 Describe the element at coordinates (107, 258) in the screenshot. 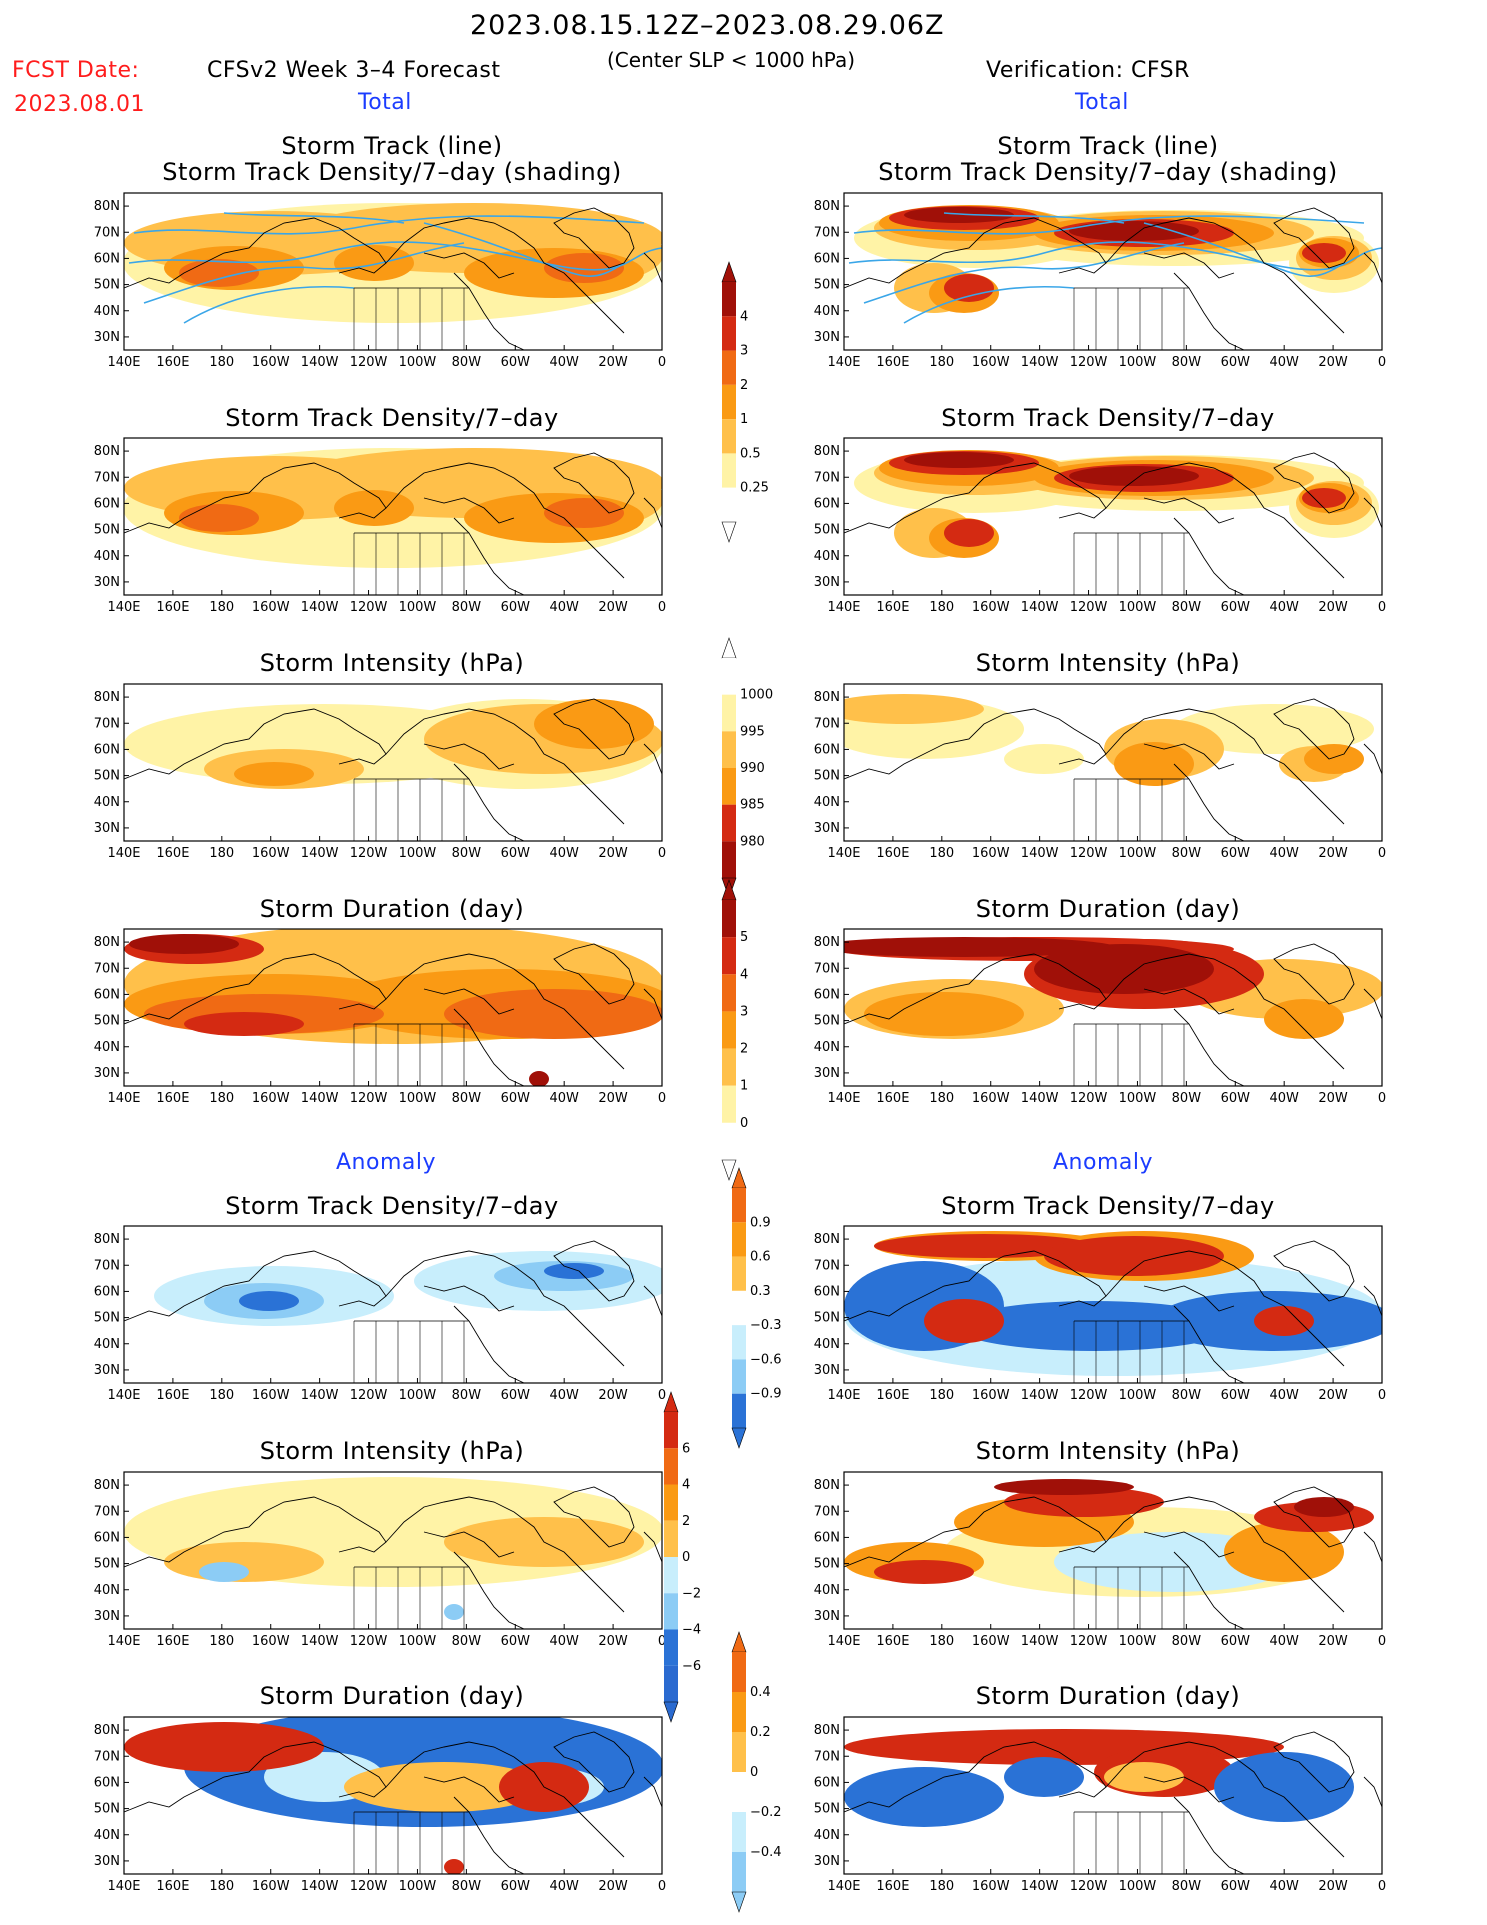

I see `y-tick-label: 60N` at that location.